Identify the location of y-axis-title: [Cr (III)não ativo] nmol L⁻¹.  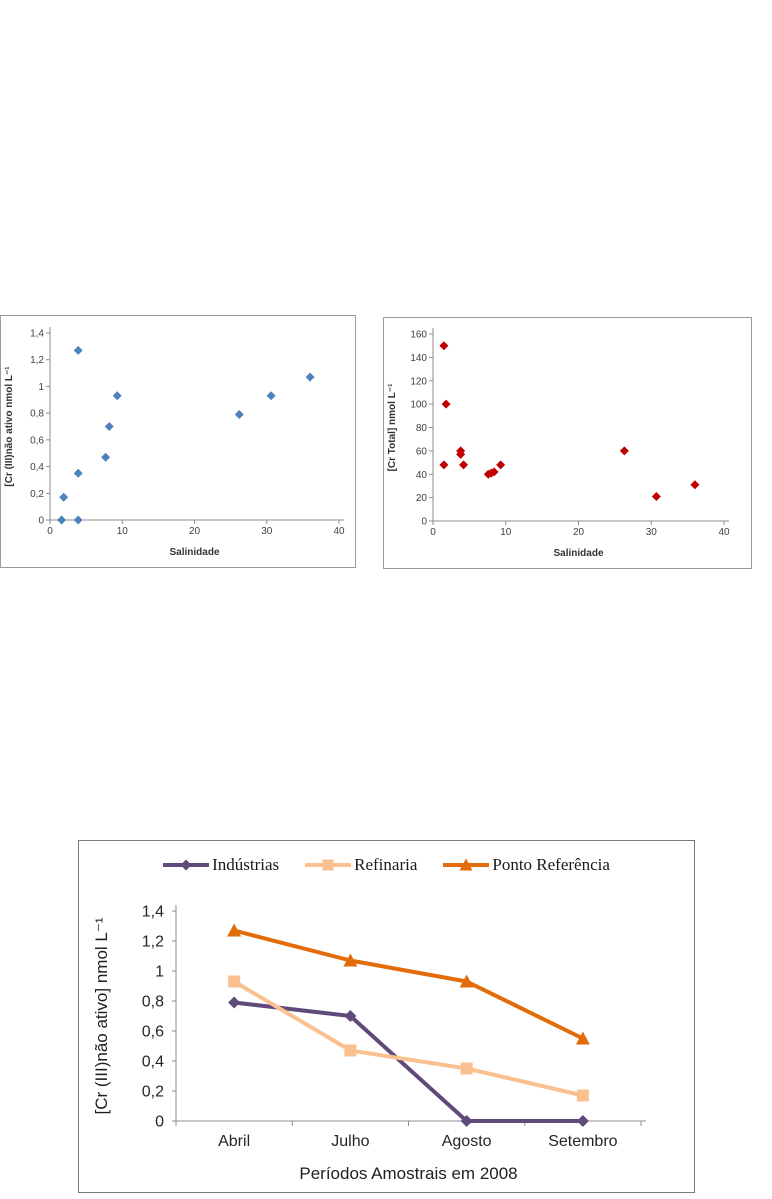
(101, 1015).